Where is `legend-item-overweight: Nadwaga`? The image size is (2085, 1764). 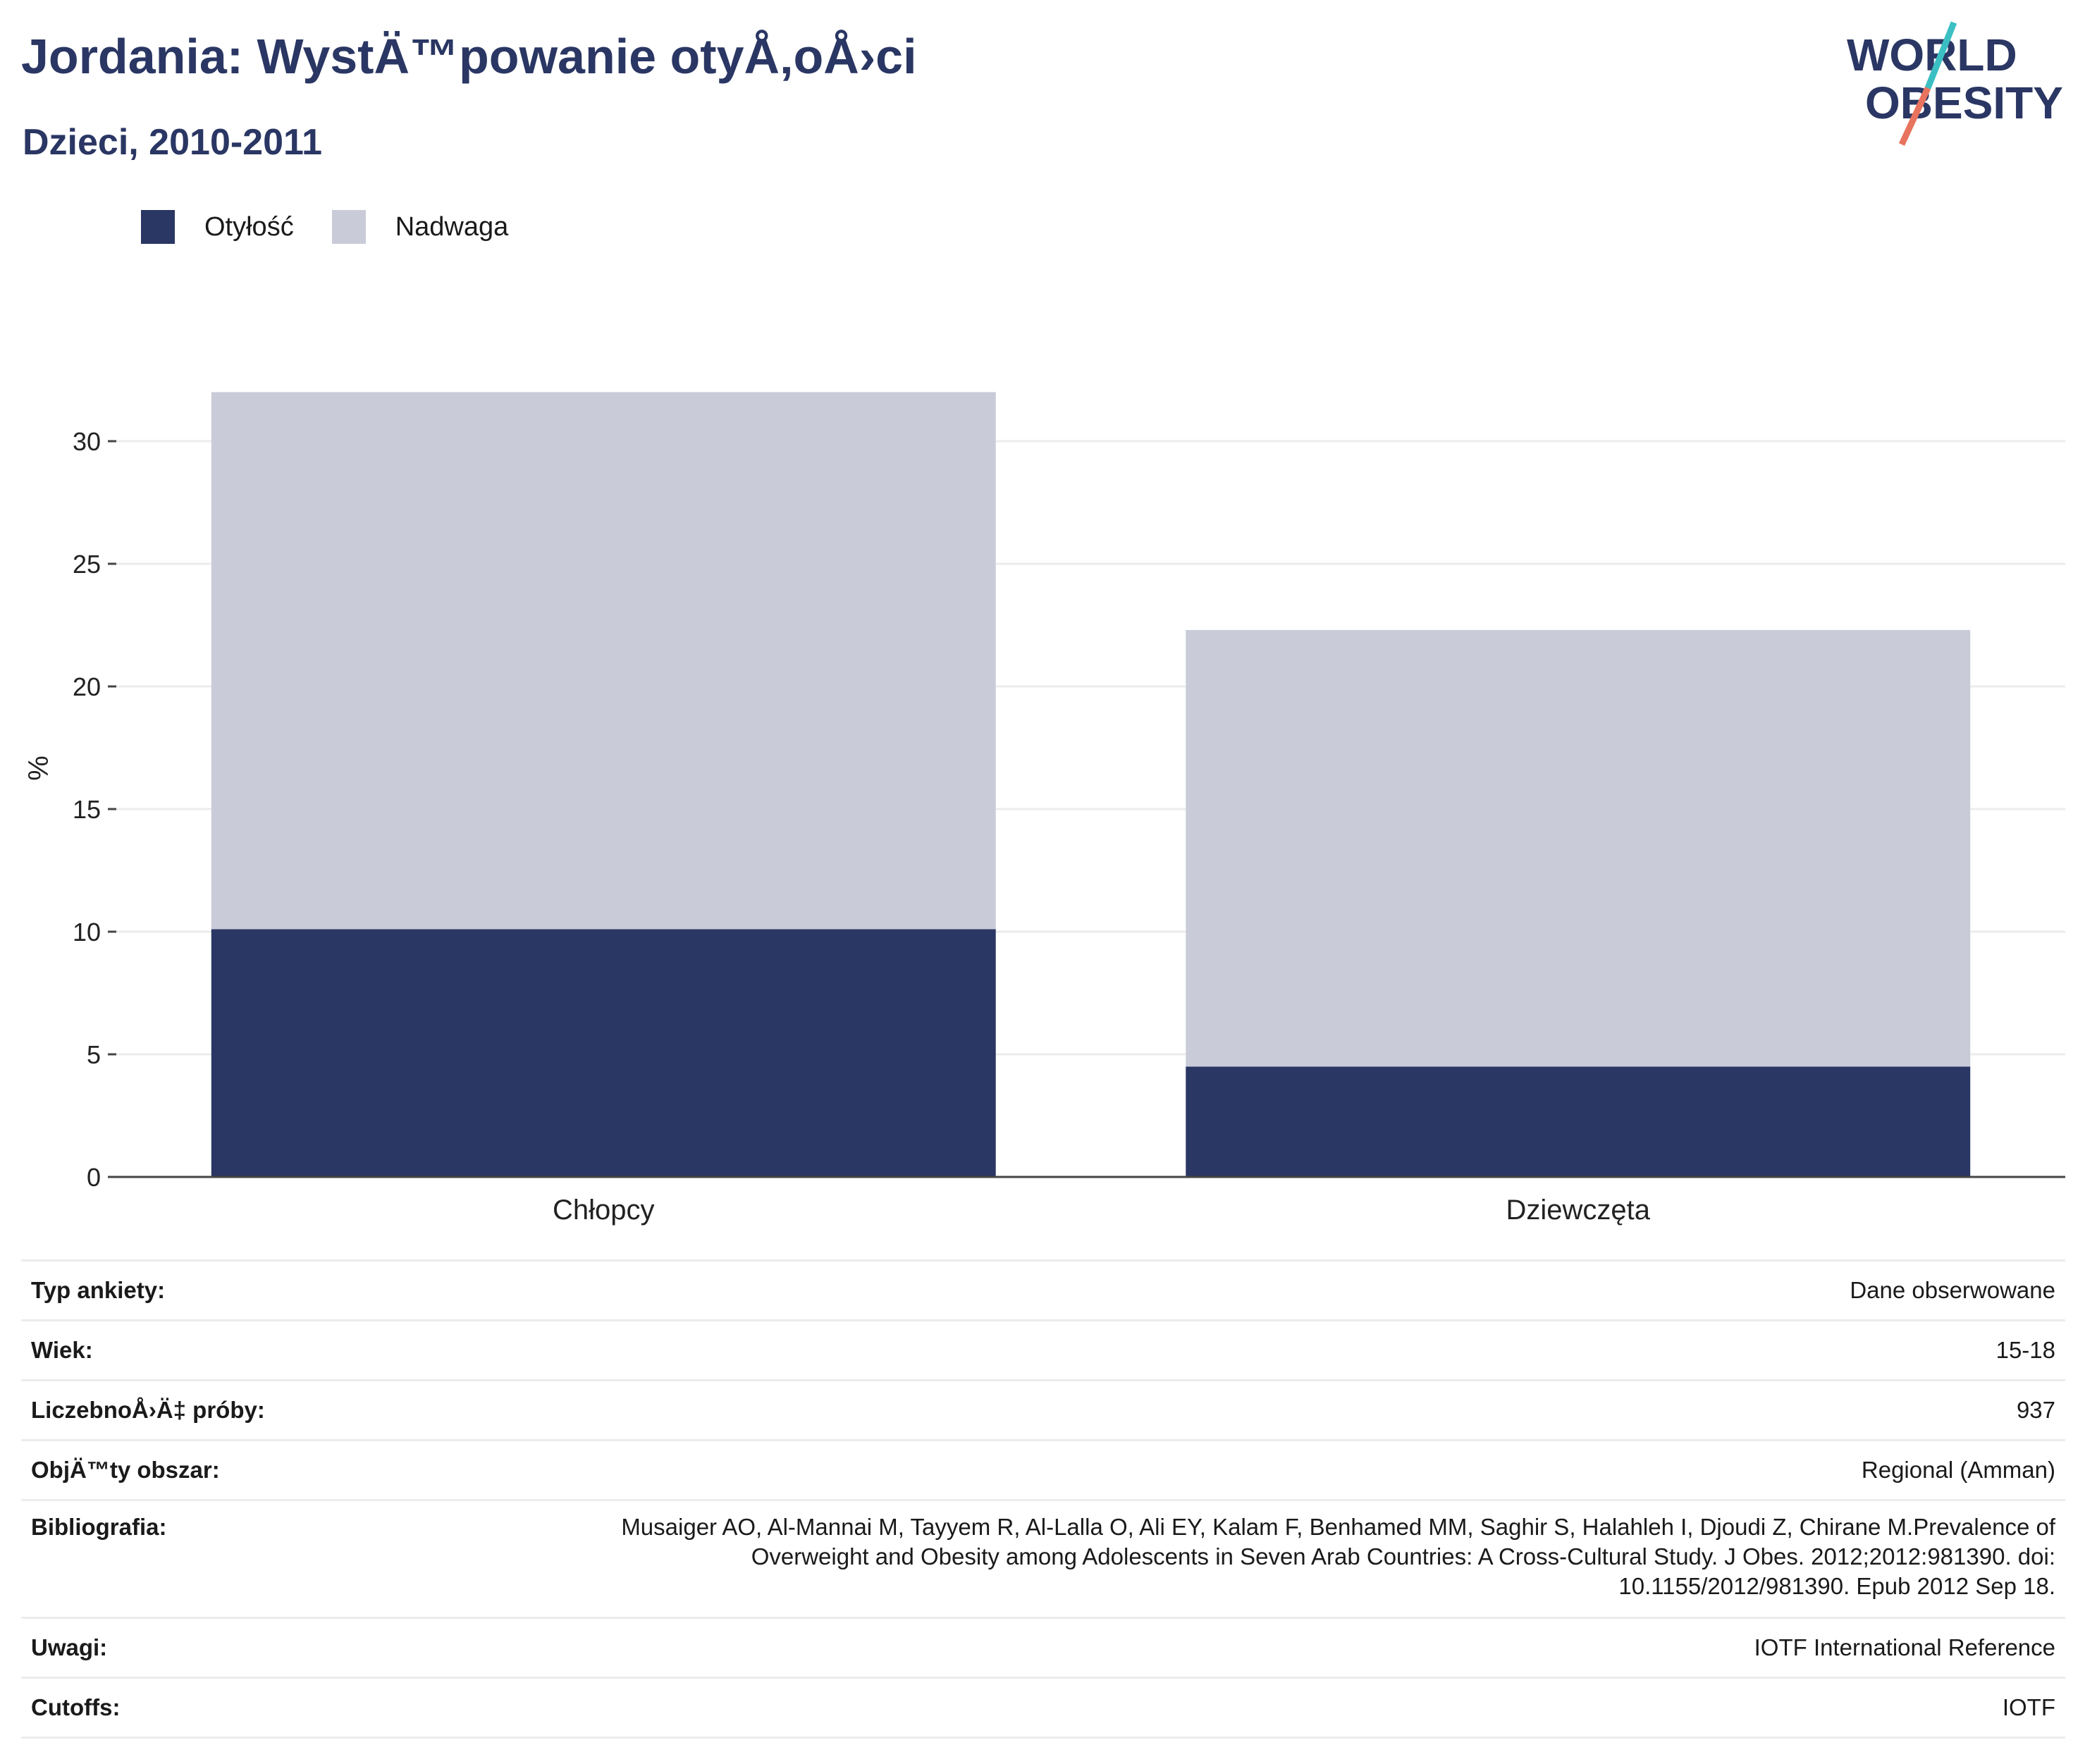
legend-item-overweight: Nadwaga is located at coordinates (420, 227).